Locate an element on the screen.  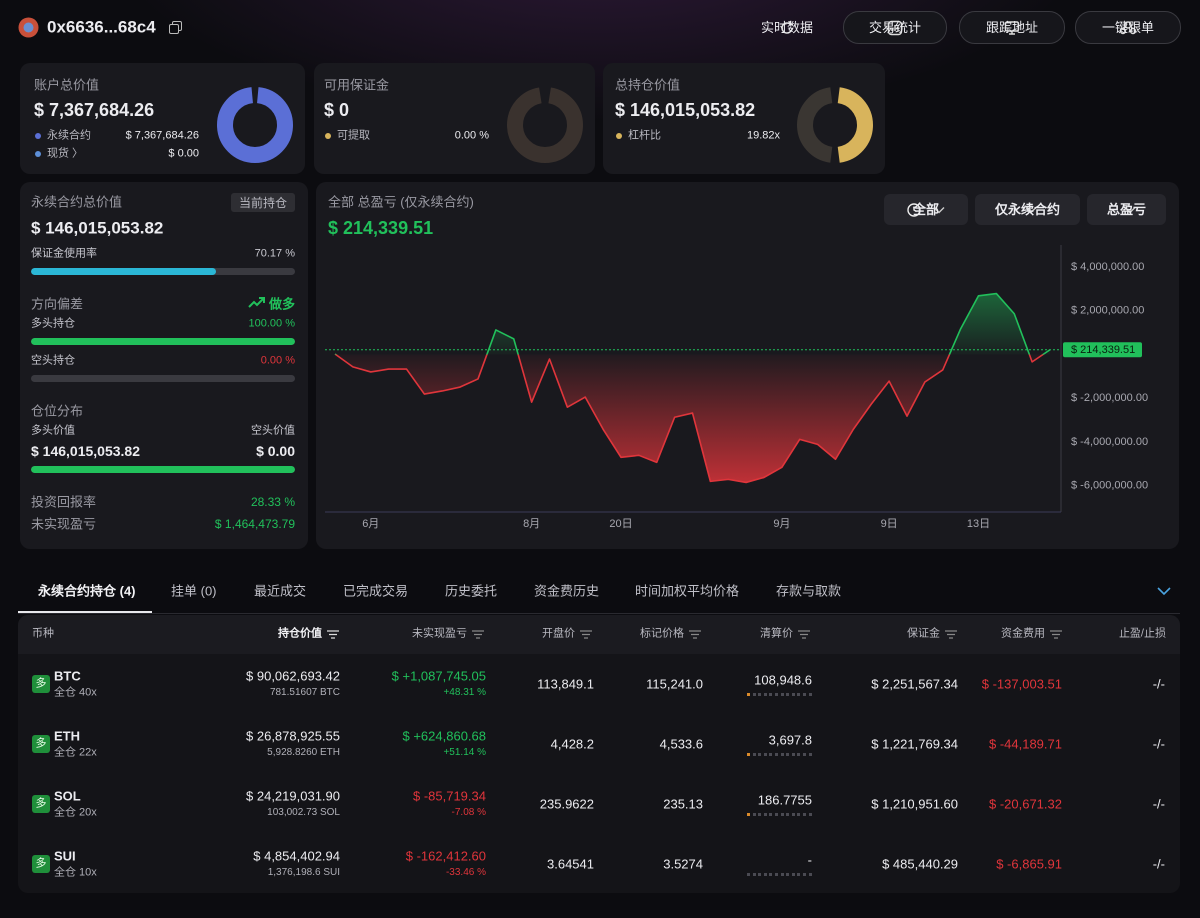
funding-fee: $ -137,003.51 is located at coordinates (1021, 684).